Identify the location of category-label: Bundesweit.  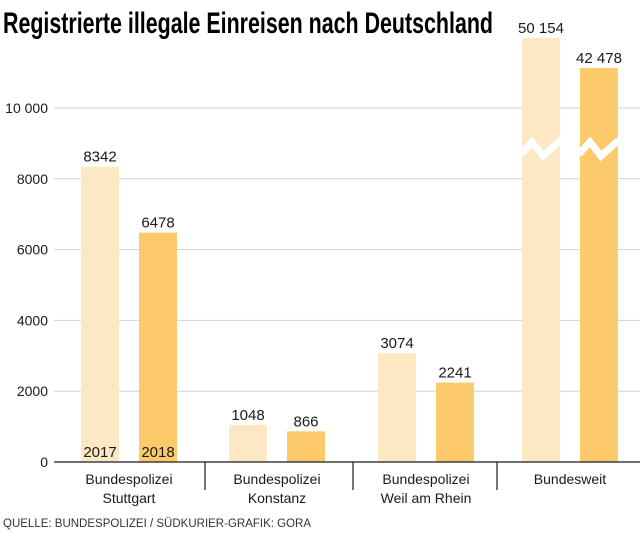
(570, 479).